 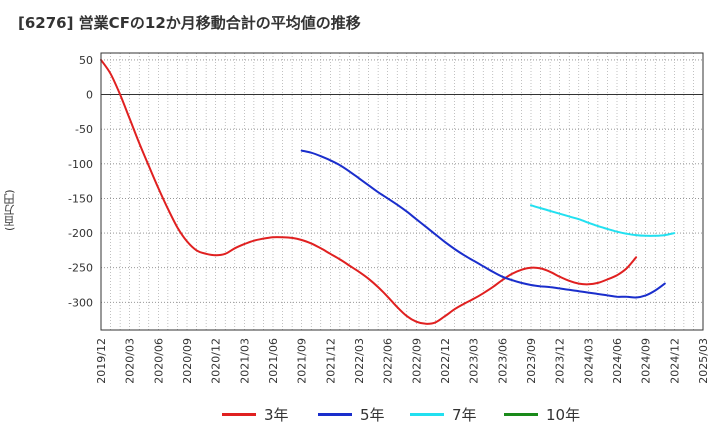 What do you see at coordinates (89, 95) in the screenshot?
I see `y-tick-label: 0` at bounding box center [89, 95].